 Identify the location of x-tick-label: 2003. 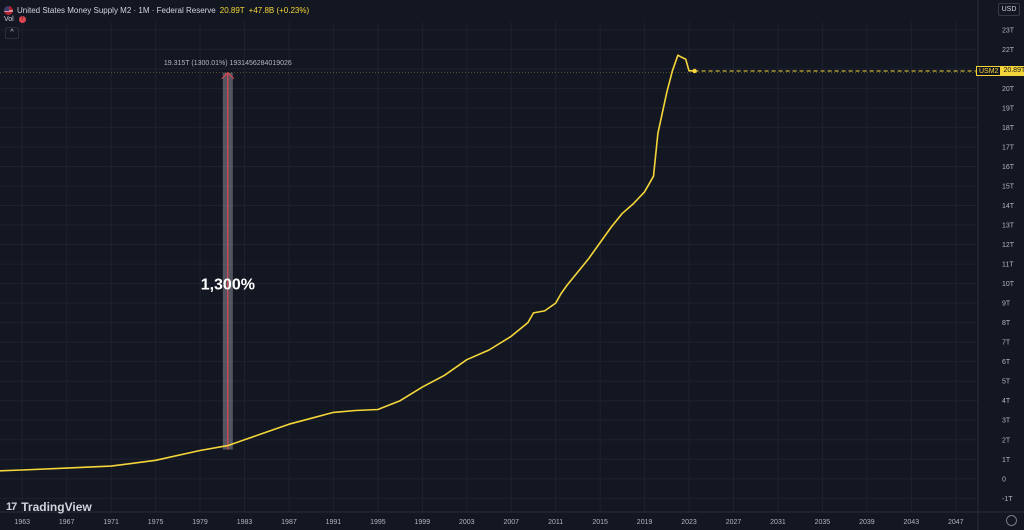
(467, 522).